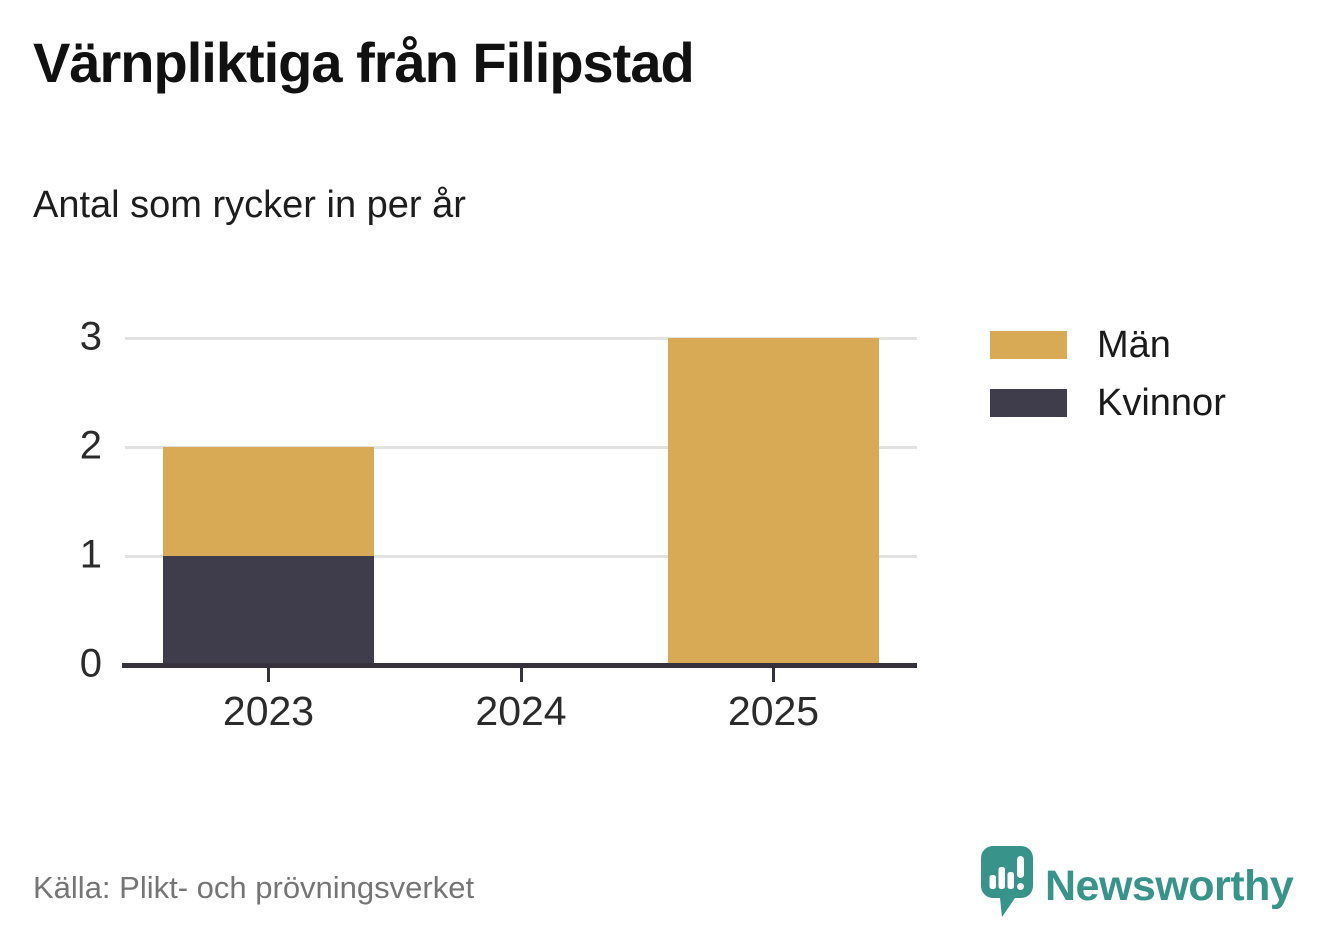  Describe the element at coordinates (1161, 402) in the screenshot. I see `legend-label-kvinnor: Kvinnor` at that location.